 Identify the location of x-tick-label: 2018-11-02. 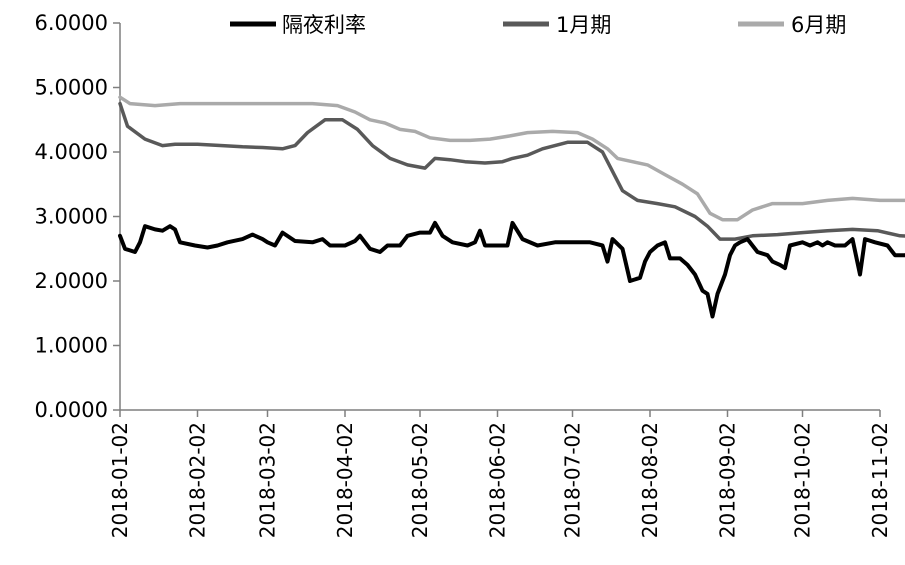
(880, 480).